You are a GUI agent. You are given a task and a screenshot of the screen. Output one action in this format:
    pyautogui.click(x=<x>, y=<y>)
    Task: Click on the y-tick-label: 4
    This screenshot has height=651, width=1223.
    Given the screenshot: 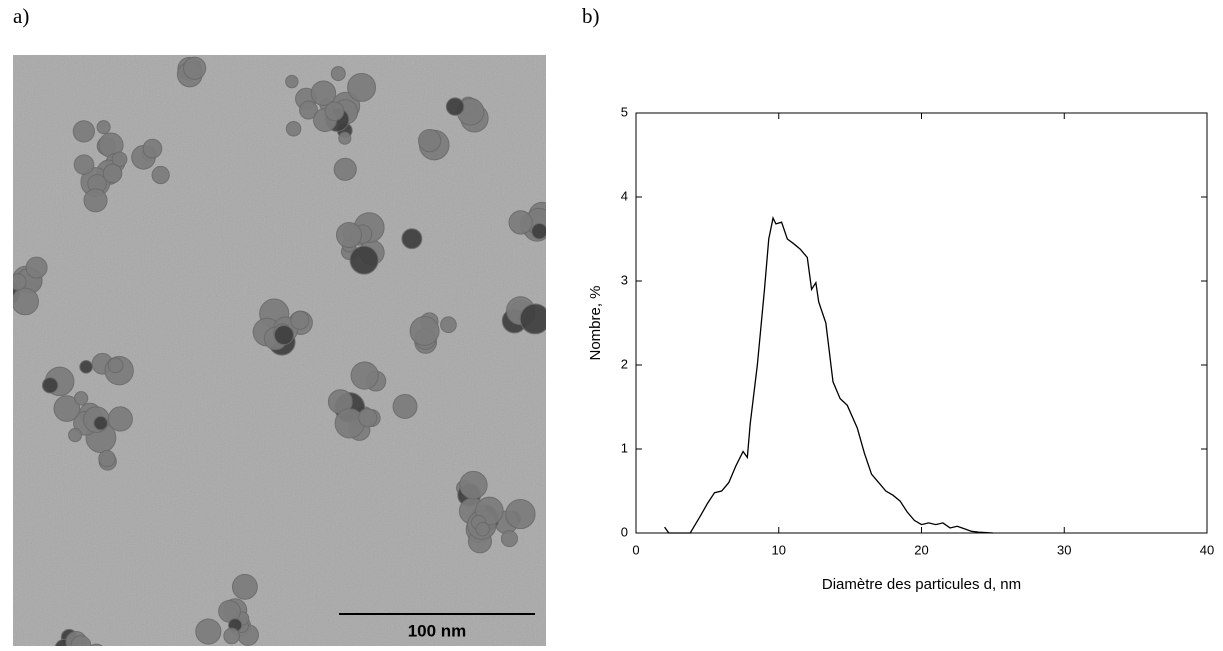 What is the action you would take?
    pyautogui.click(x=624, y=195)
    